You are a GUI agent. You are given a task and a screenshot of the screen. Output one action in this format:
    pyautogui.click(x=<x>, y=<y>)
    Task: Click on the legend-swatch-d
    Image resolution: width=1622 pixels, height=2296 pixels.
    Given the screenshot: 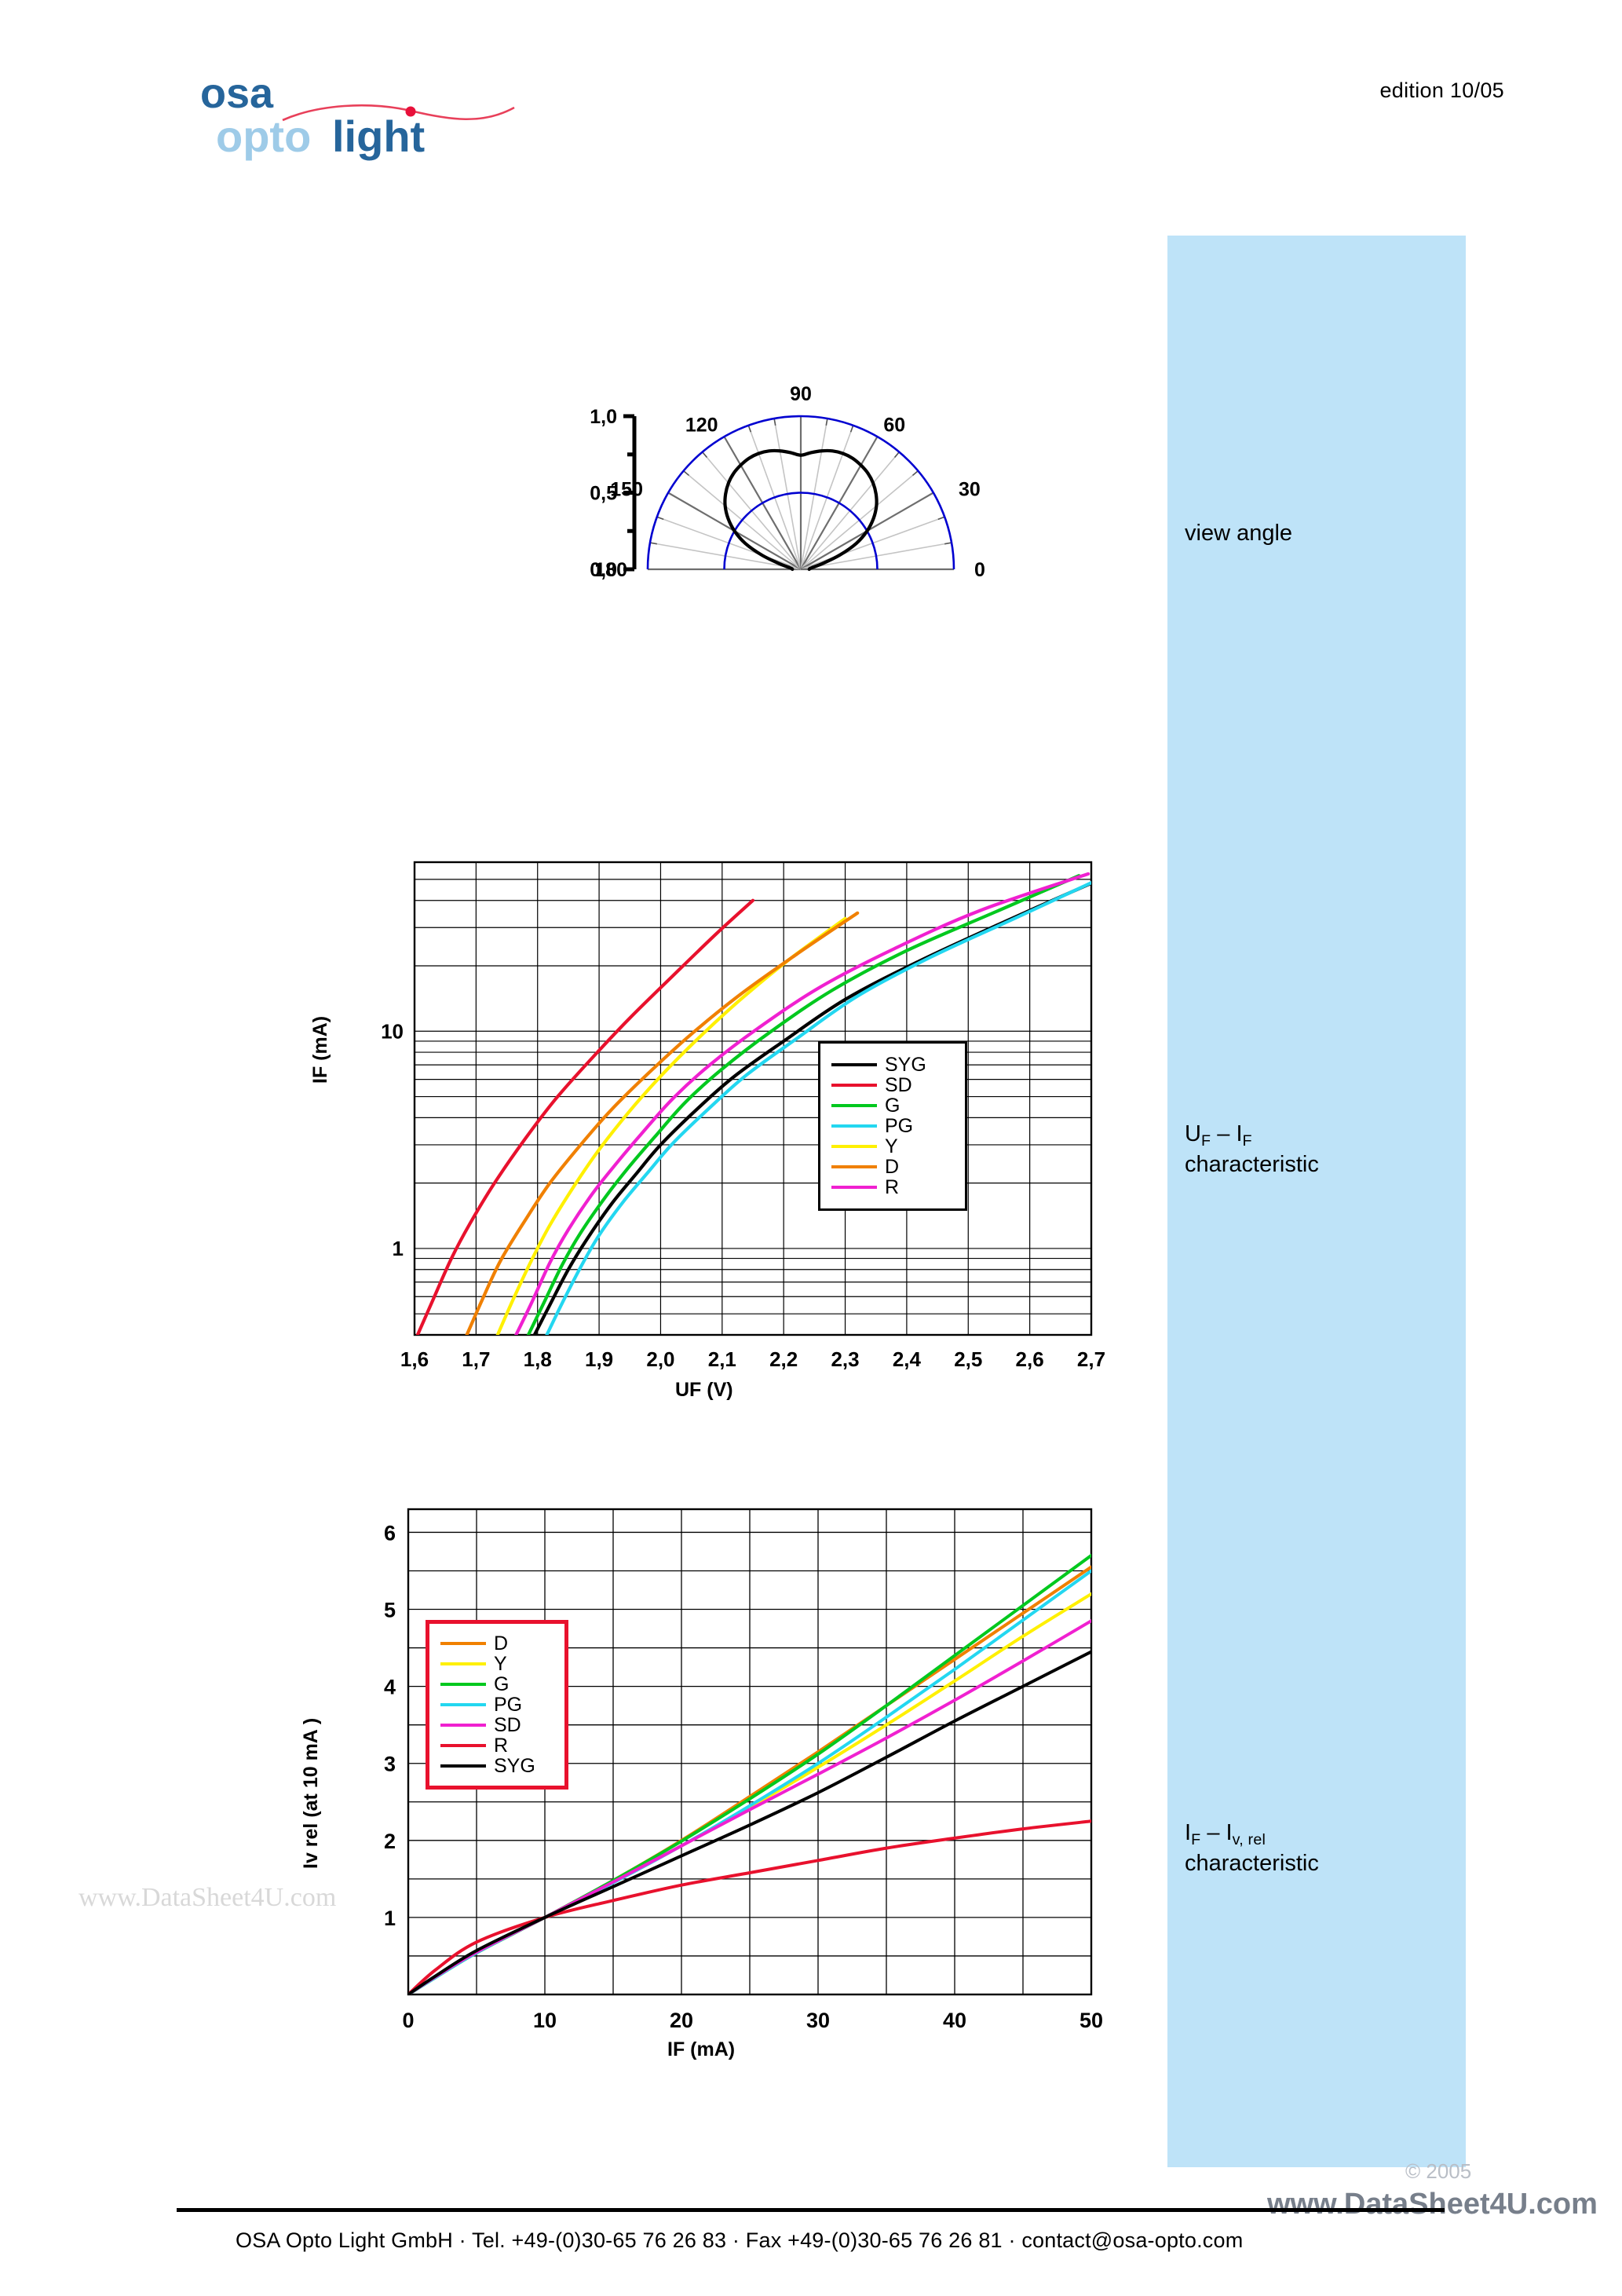 What is the action you would take?
    pyautogui.click(x=854, y=1167)
    